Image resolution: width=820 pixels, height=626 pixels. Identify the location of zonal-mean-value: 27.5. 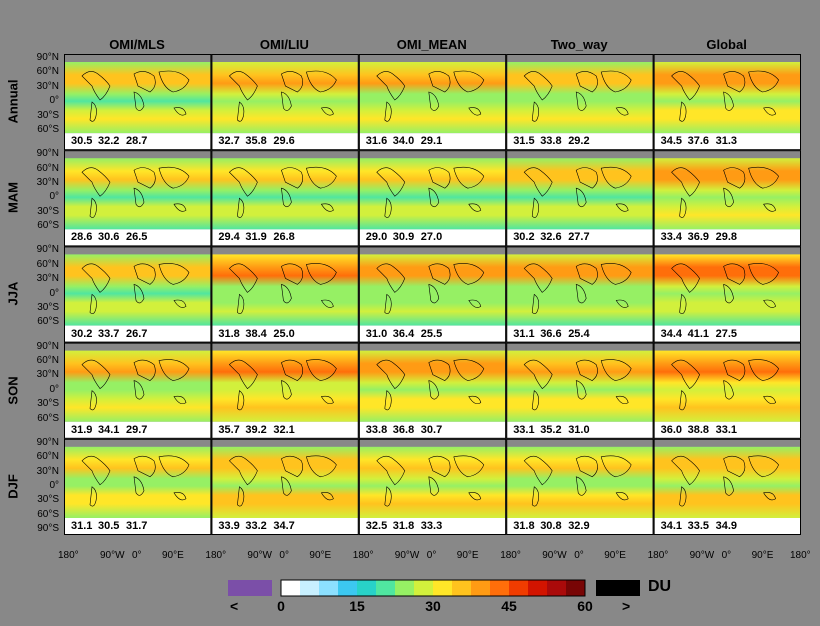
(726, 333).